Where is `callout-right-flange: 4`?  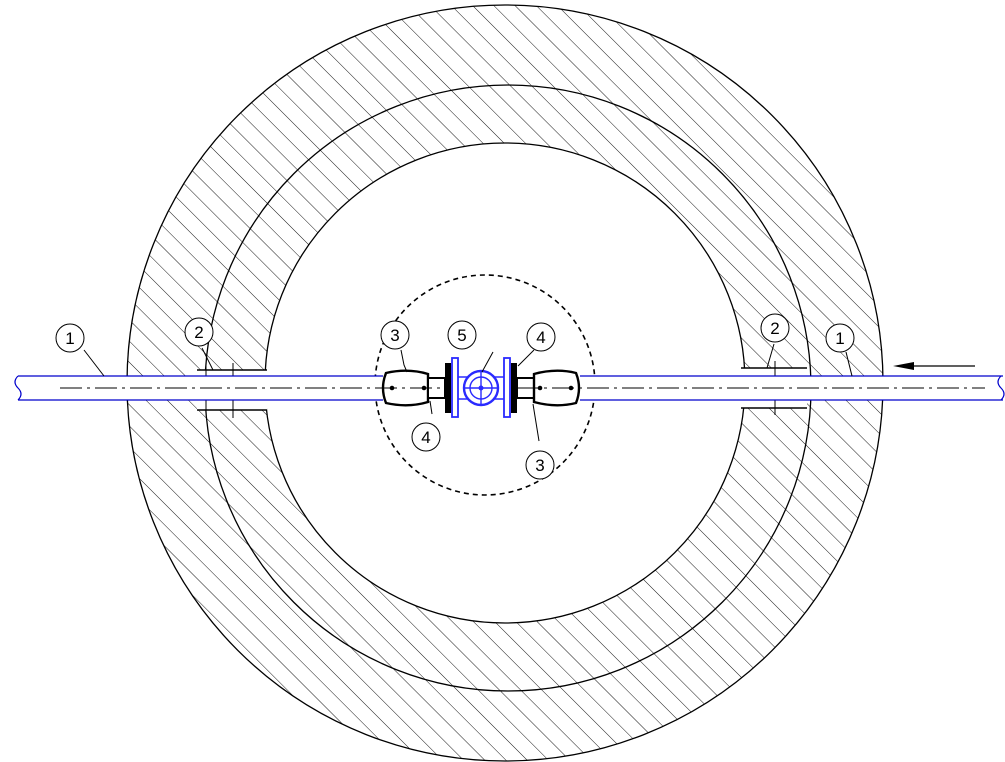 callout-right-flange: 4 is located at coordinates (541, 337).